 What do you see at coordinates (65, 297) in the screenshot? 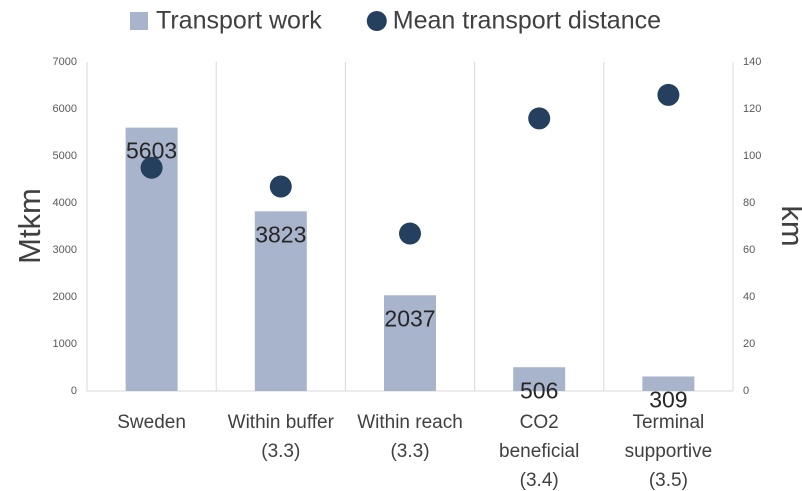
I see `y-tick-label: 2000` at bounding box center [65, 297].